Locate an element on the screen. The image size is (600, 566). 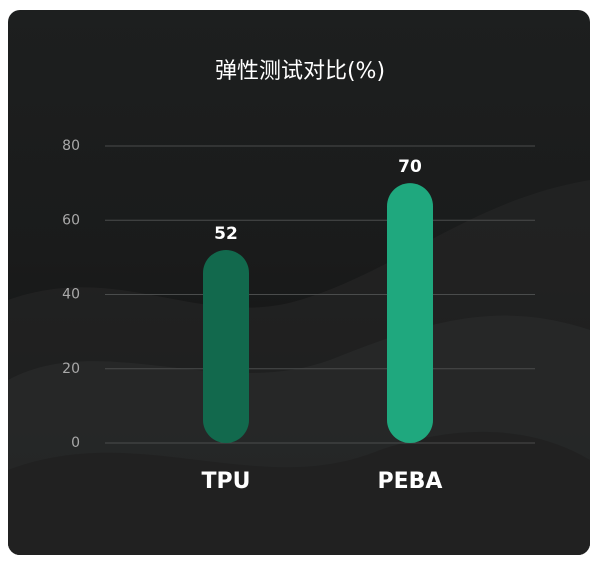
y-tick-label: 80 is located at coordinates (71, 146).